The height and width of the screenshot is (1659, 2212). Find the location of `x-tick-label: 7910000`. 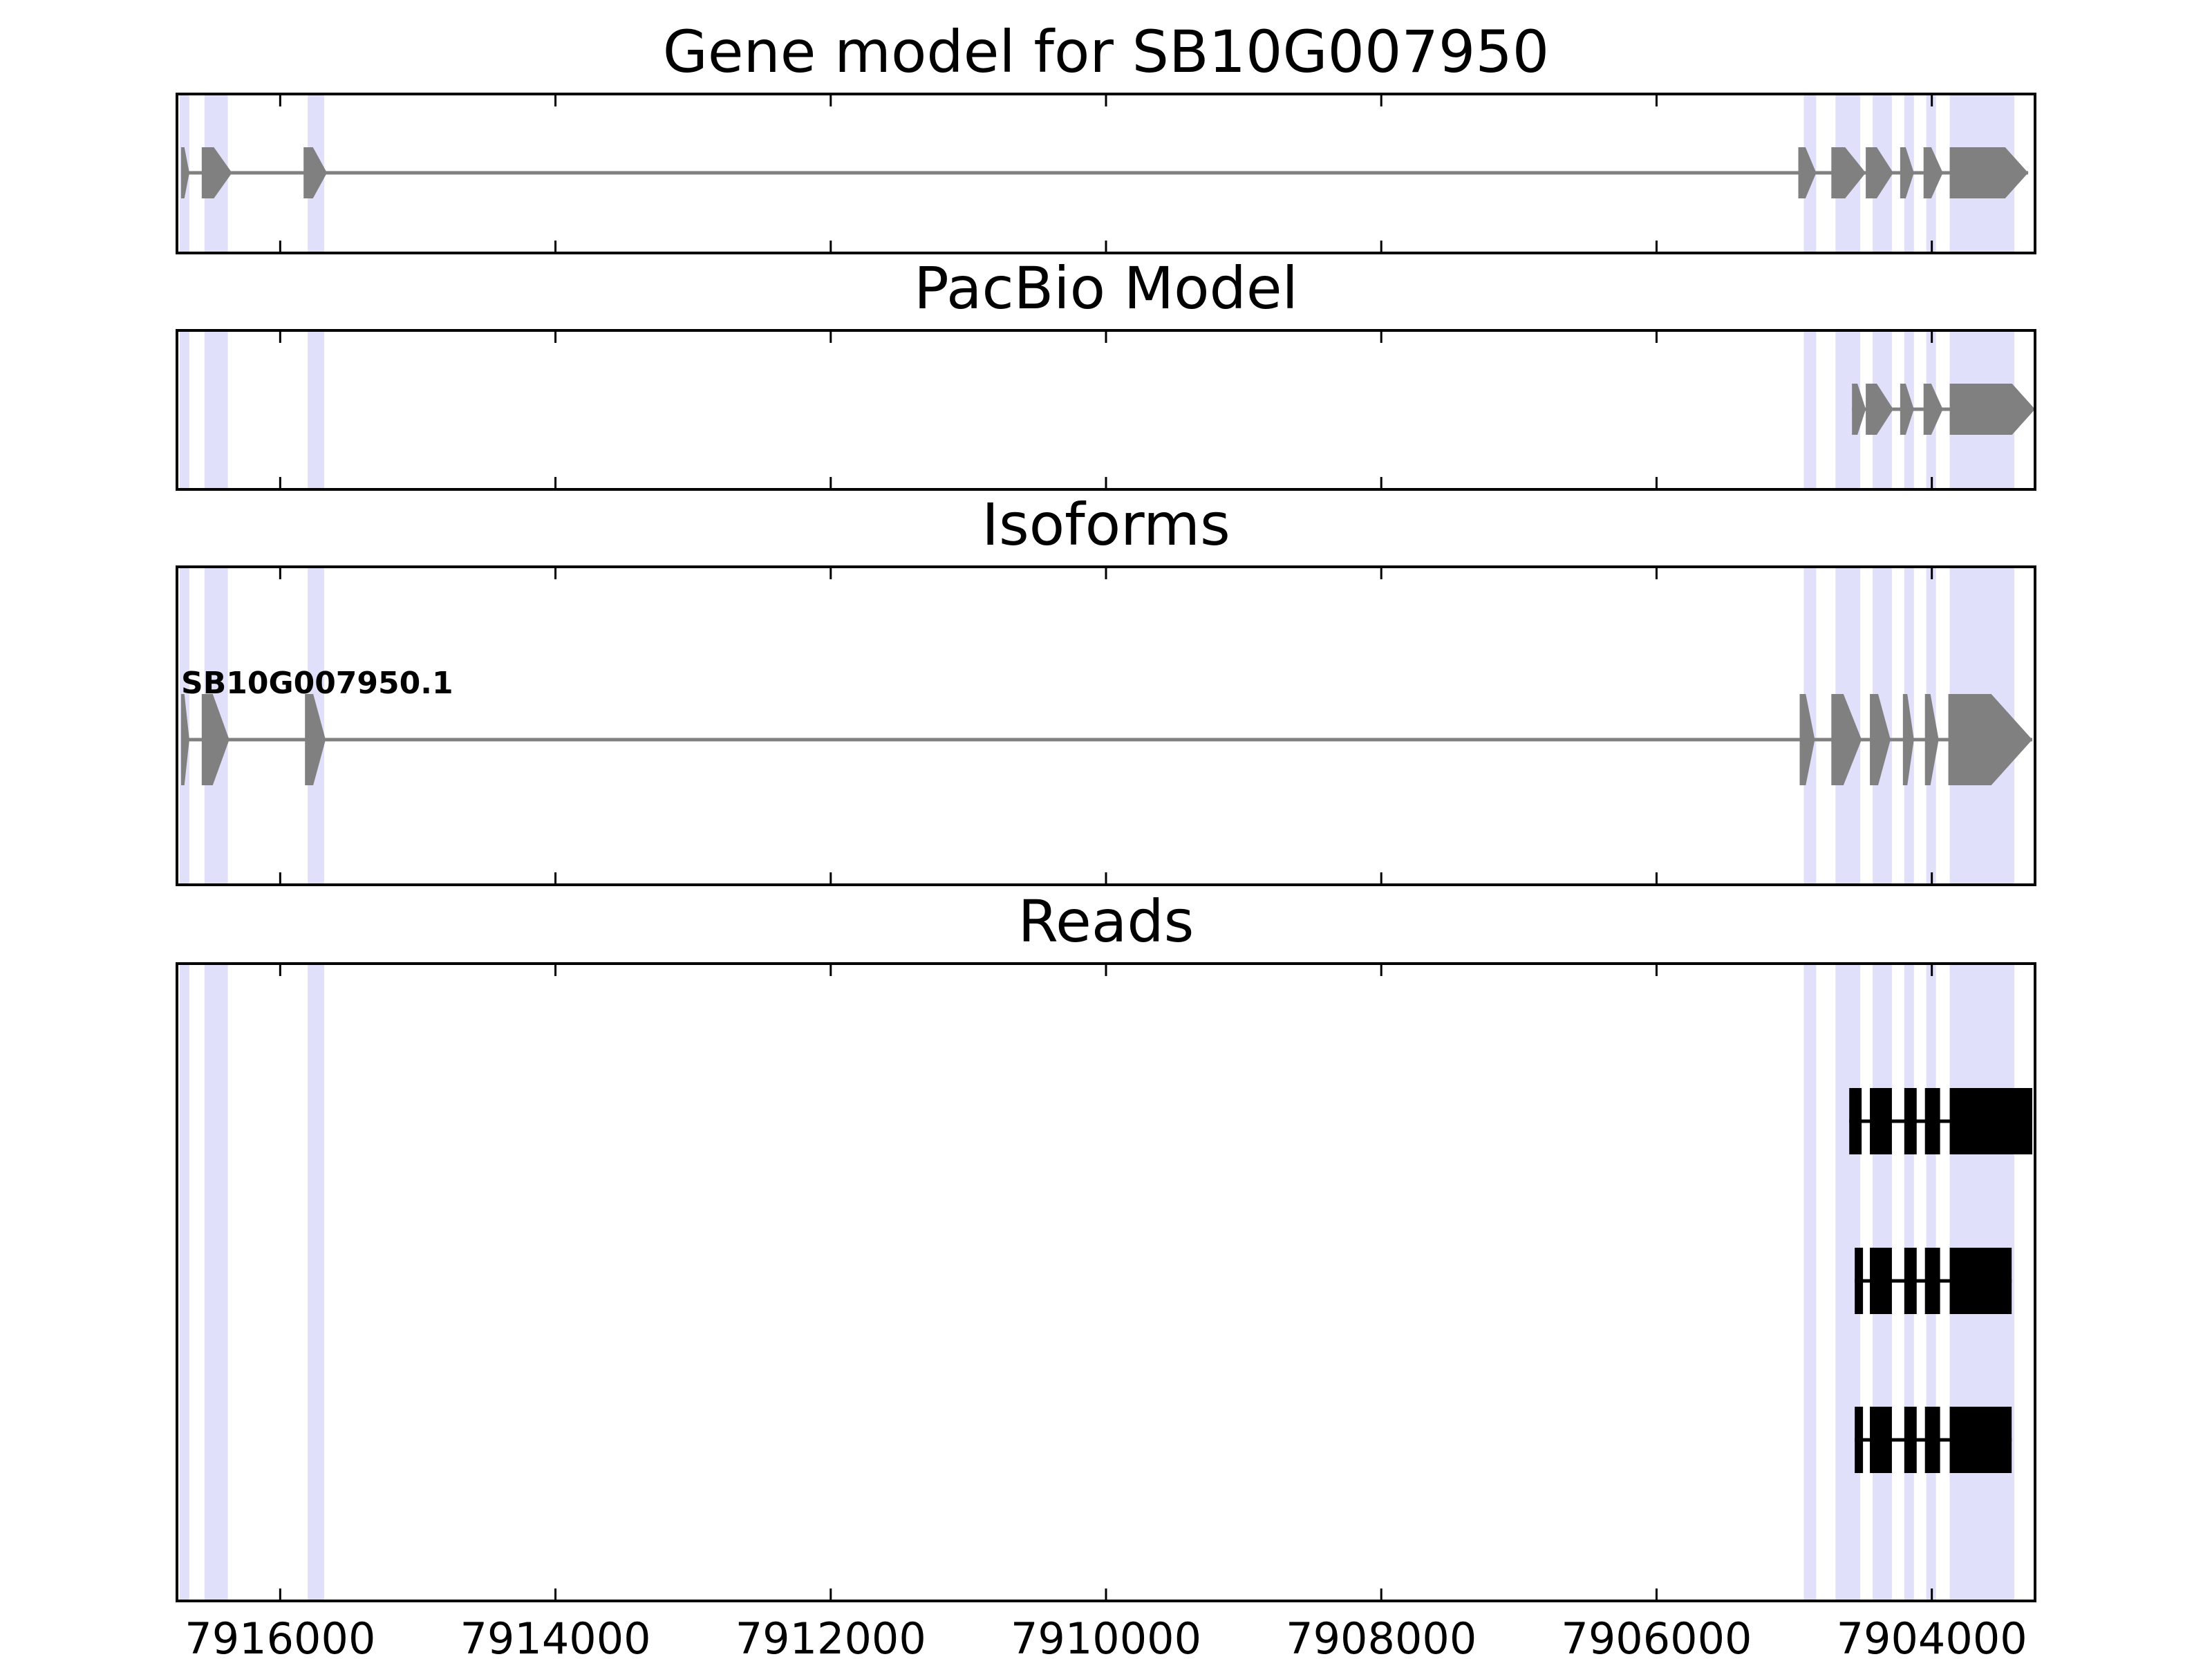

x-tick-label: 7910000 is located at coordinates (1106, 1636).